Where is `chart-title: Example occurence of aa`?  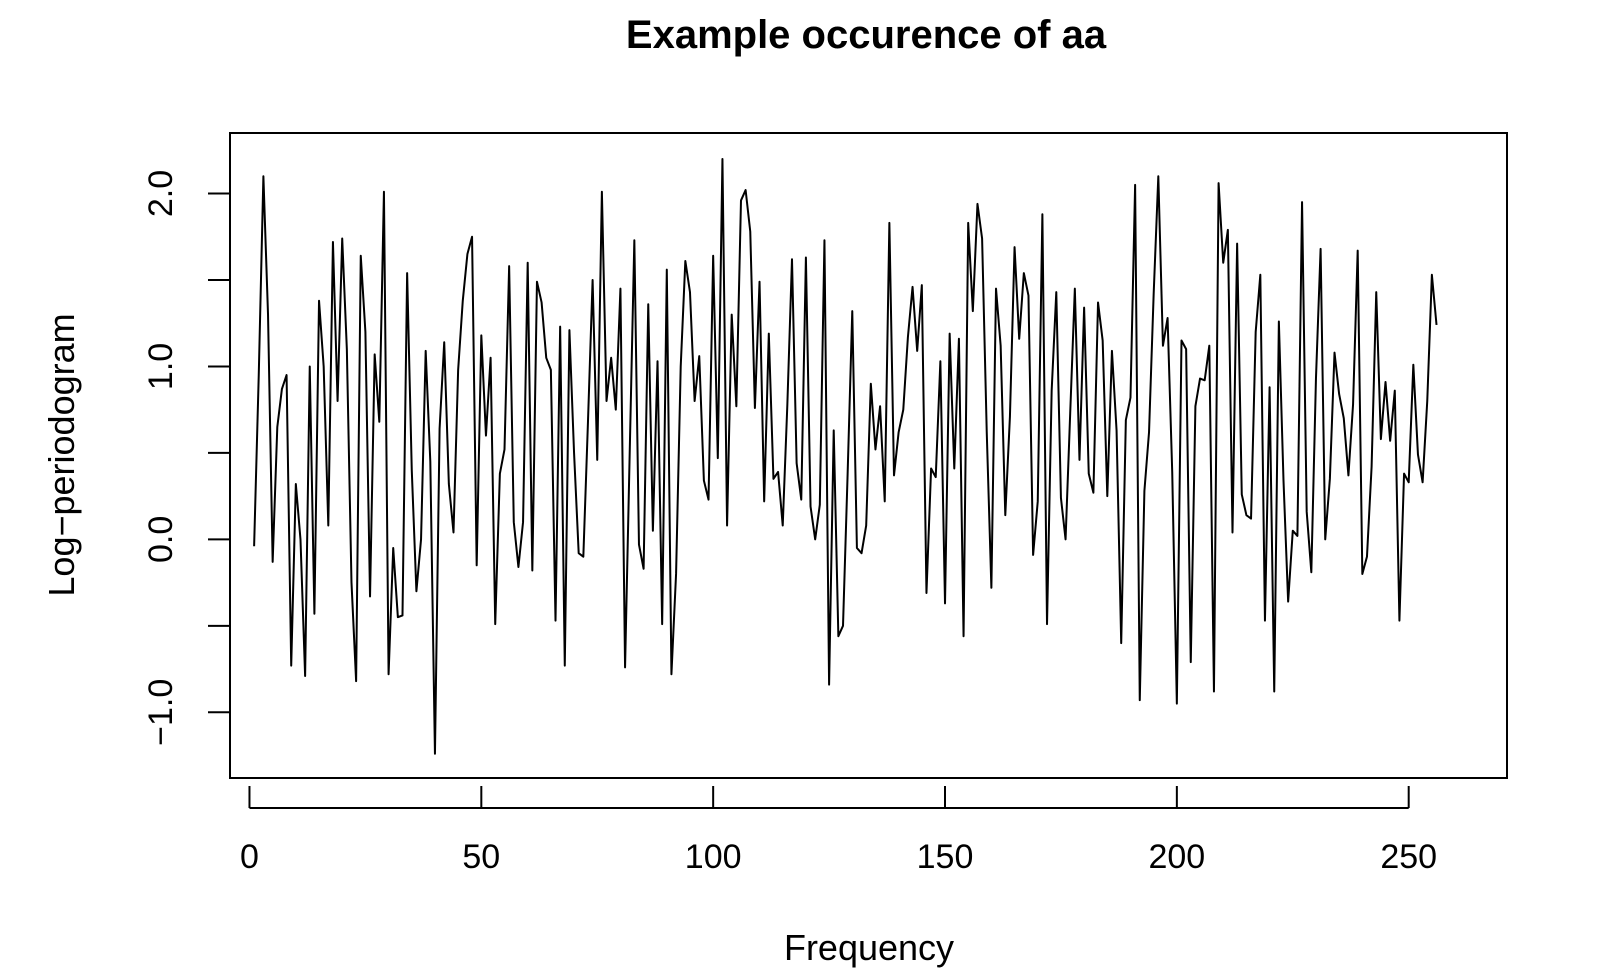 chart-title: Example occurence of aa is located at coordinates (866, 35).